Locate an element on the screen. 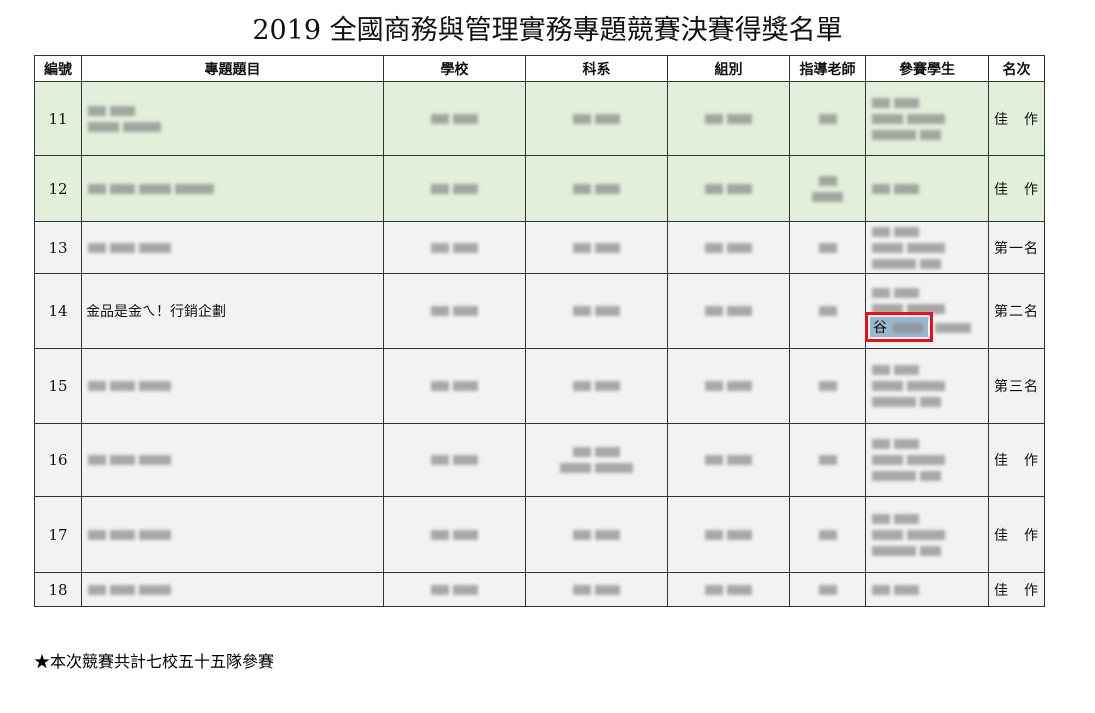 The width and height of the screenshot is (1095, 713). table-row: 16 佳 作 is located at coordinates (539, 460).